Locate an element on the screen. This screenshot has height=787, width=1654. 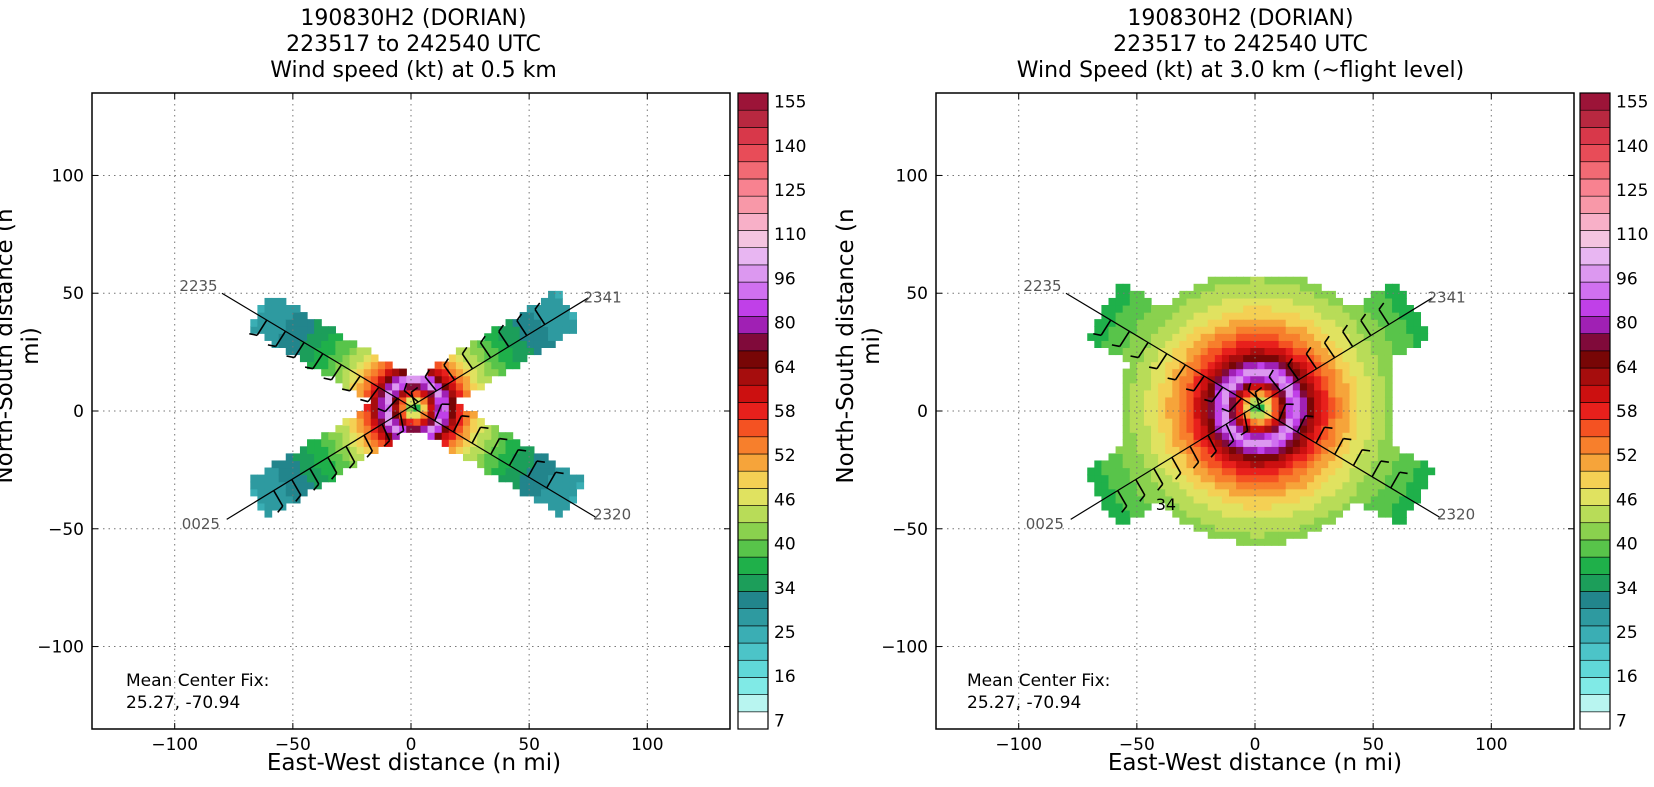
colorbar-tick-label: 58 is located at coordinates (1627, 412).